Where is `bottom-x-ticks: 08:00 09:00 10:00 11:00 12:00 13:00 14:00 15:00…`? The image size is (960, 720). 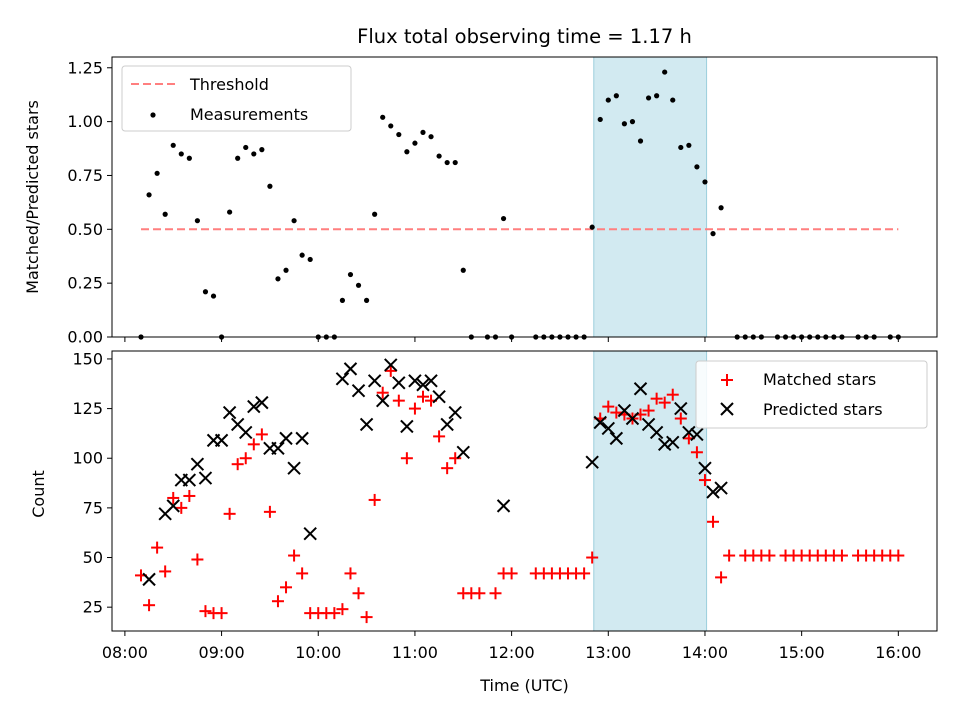
bottom-x-ticks: 08:00 09:00 10:00 11:00 12:00 13:00 14:00 15:00… is located at coordinates (511, 646).